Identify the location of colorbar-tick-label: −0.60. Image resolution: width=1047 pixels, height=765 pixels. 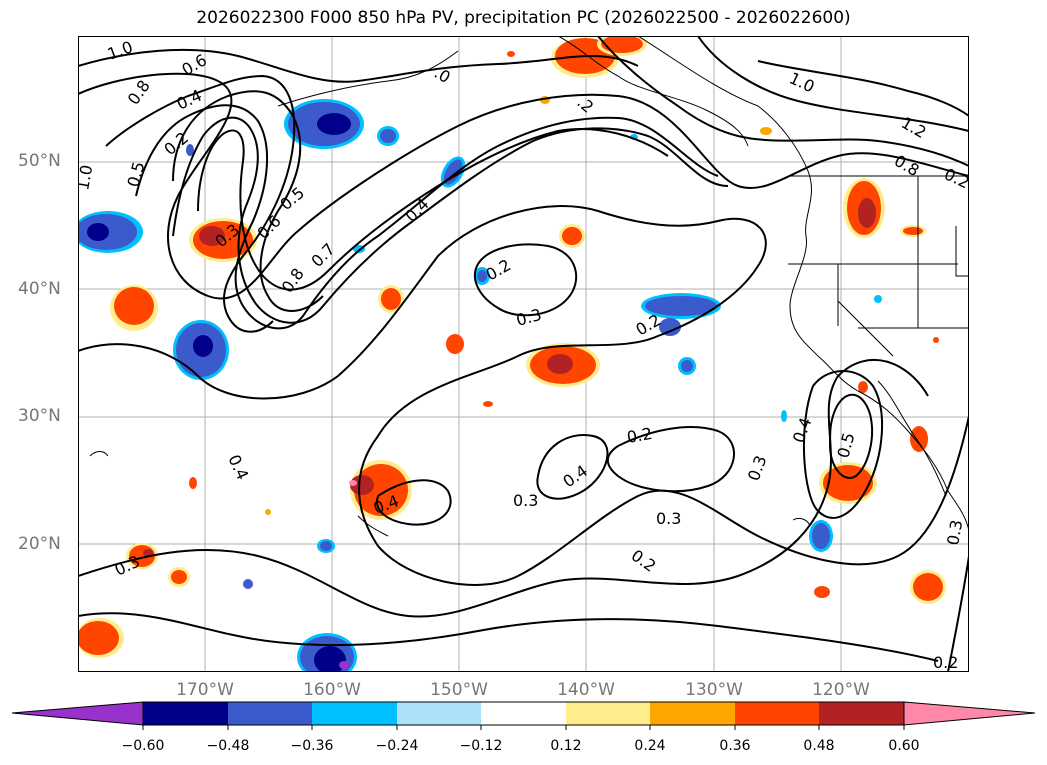
(143, 746).